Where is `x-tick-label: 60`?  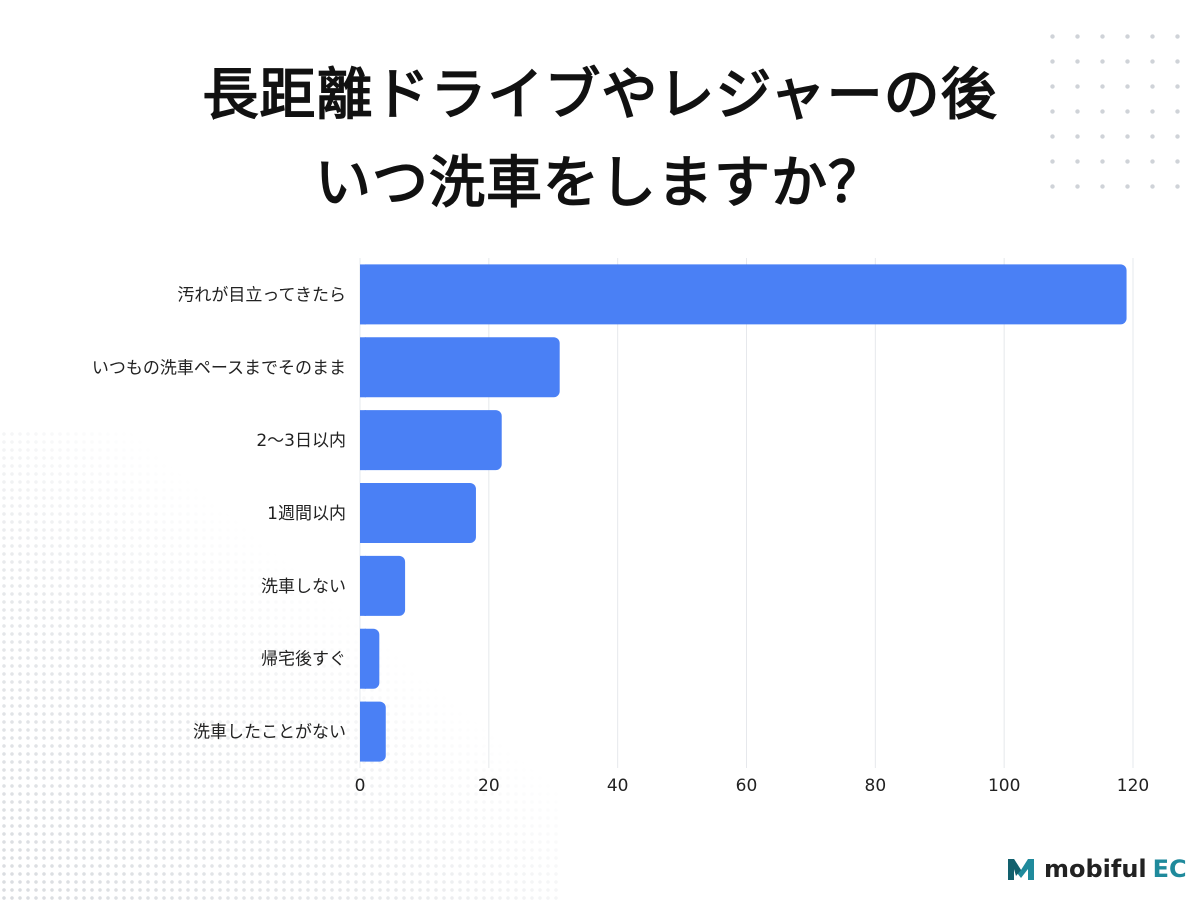
x-tick-label: 60 is located at coordinates (747, 786).